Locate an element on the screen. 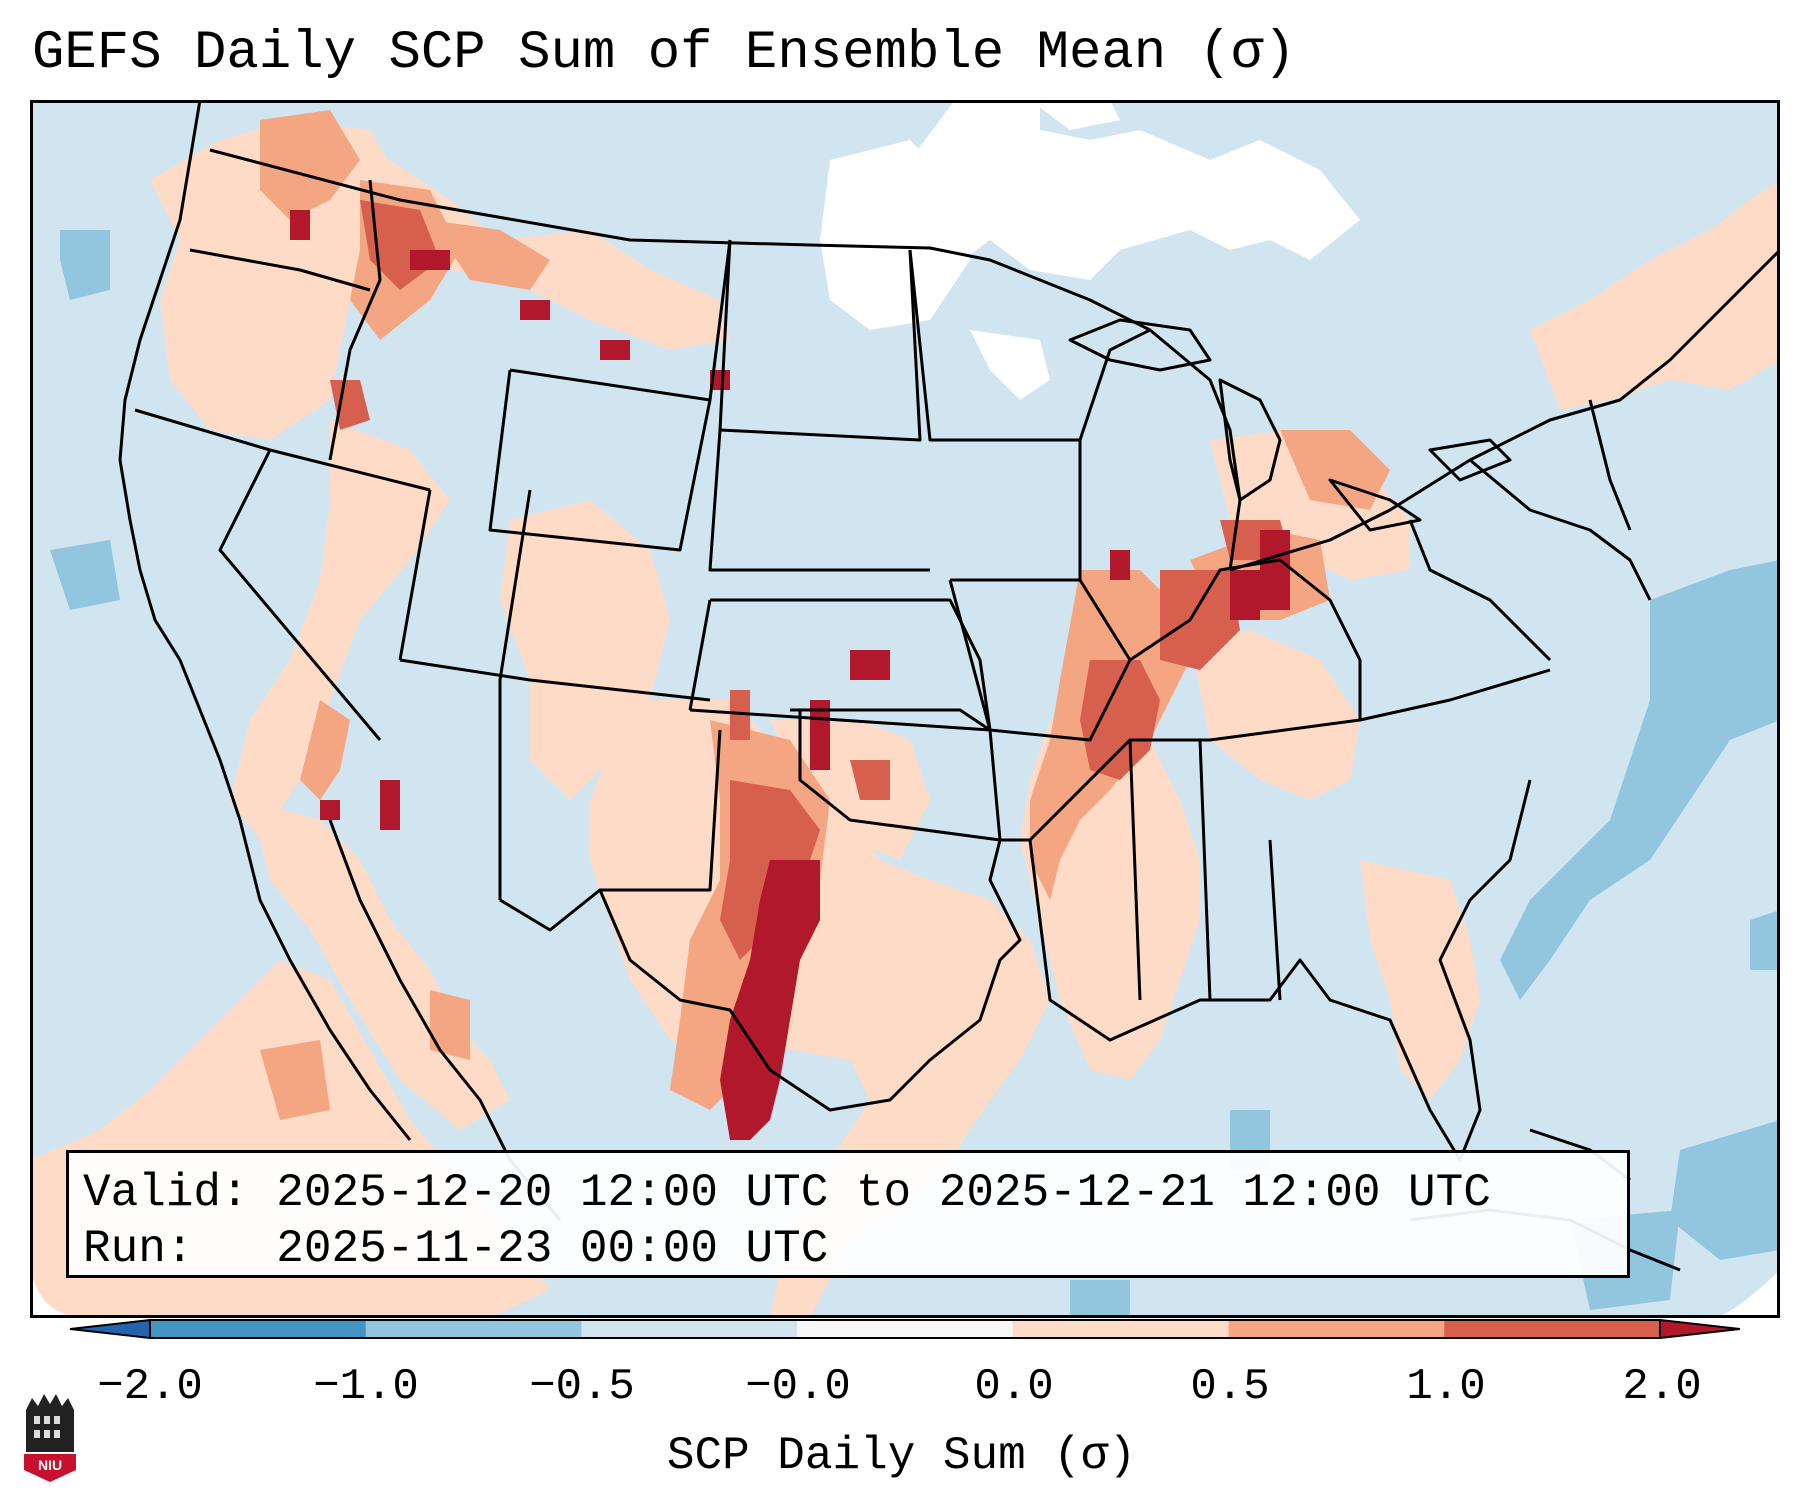  colorbar-tick-label: 0.5 is located at coordinates (1230, 1387).